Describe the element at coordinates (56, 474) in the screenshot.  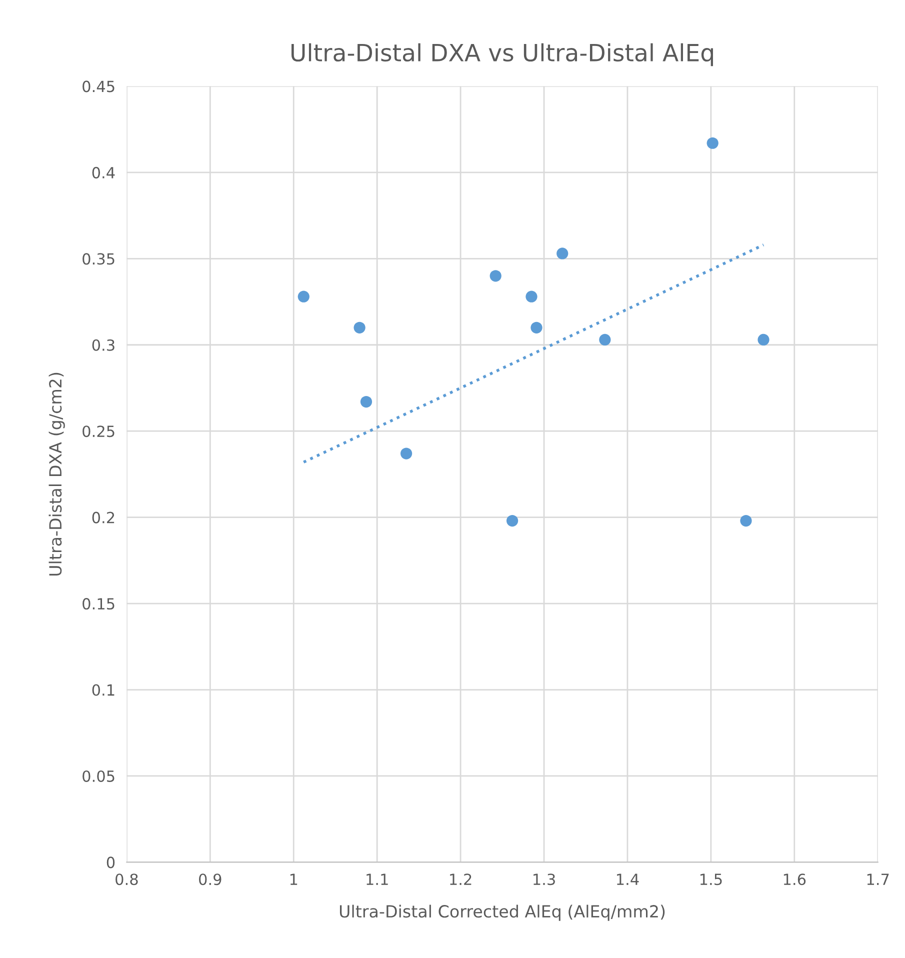
I see `y-axis-title: Ultra-Distal DXA (g/cm2)` at that location.